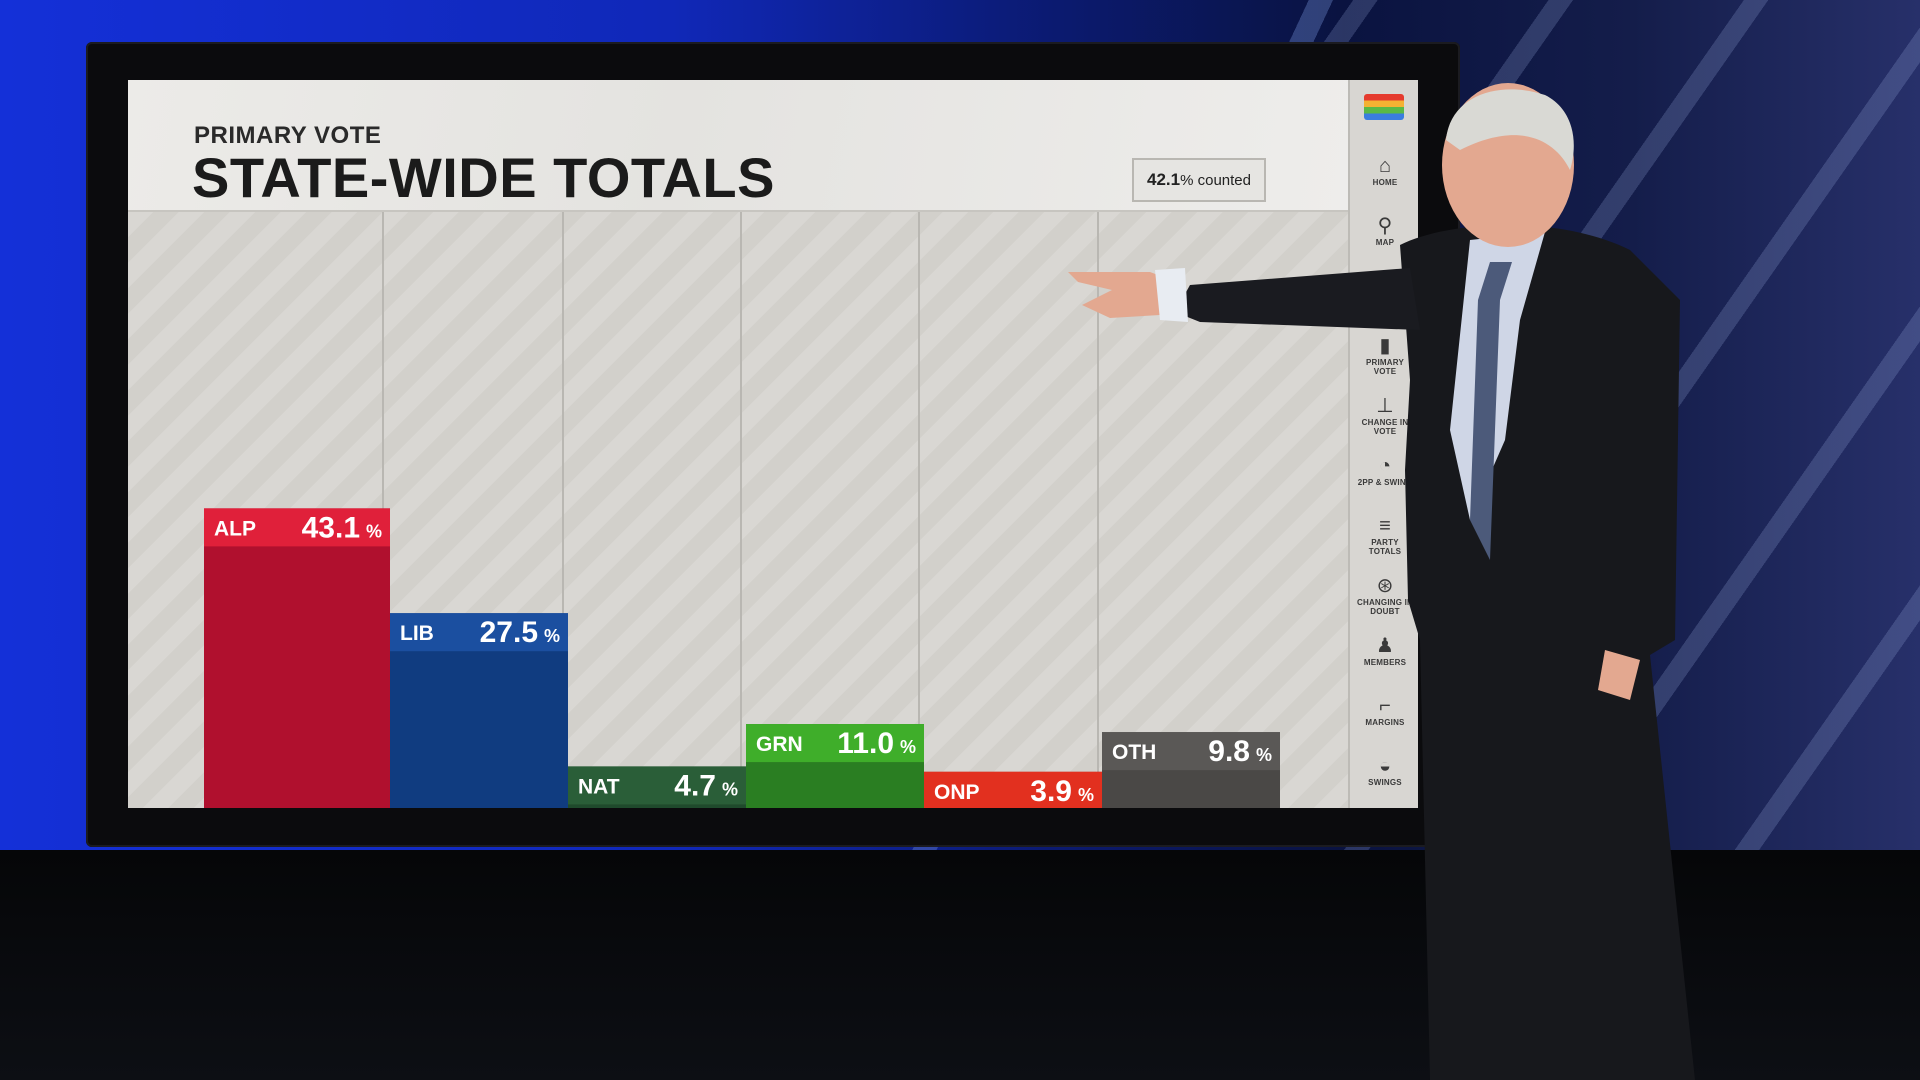  What do you see at coordinates (374, 531) in the screenshot?
I see `bar-alp-unit-label: %` at bounding box center [374, 531].